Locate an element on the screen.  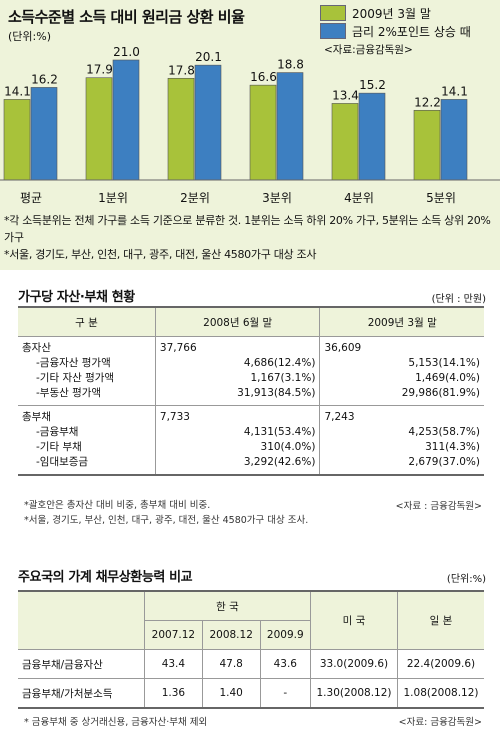
chart-unit: (단위:%) is located at coordinates (29, 36).